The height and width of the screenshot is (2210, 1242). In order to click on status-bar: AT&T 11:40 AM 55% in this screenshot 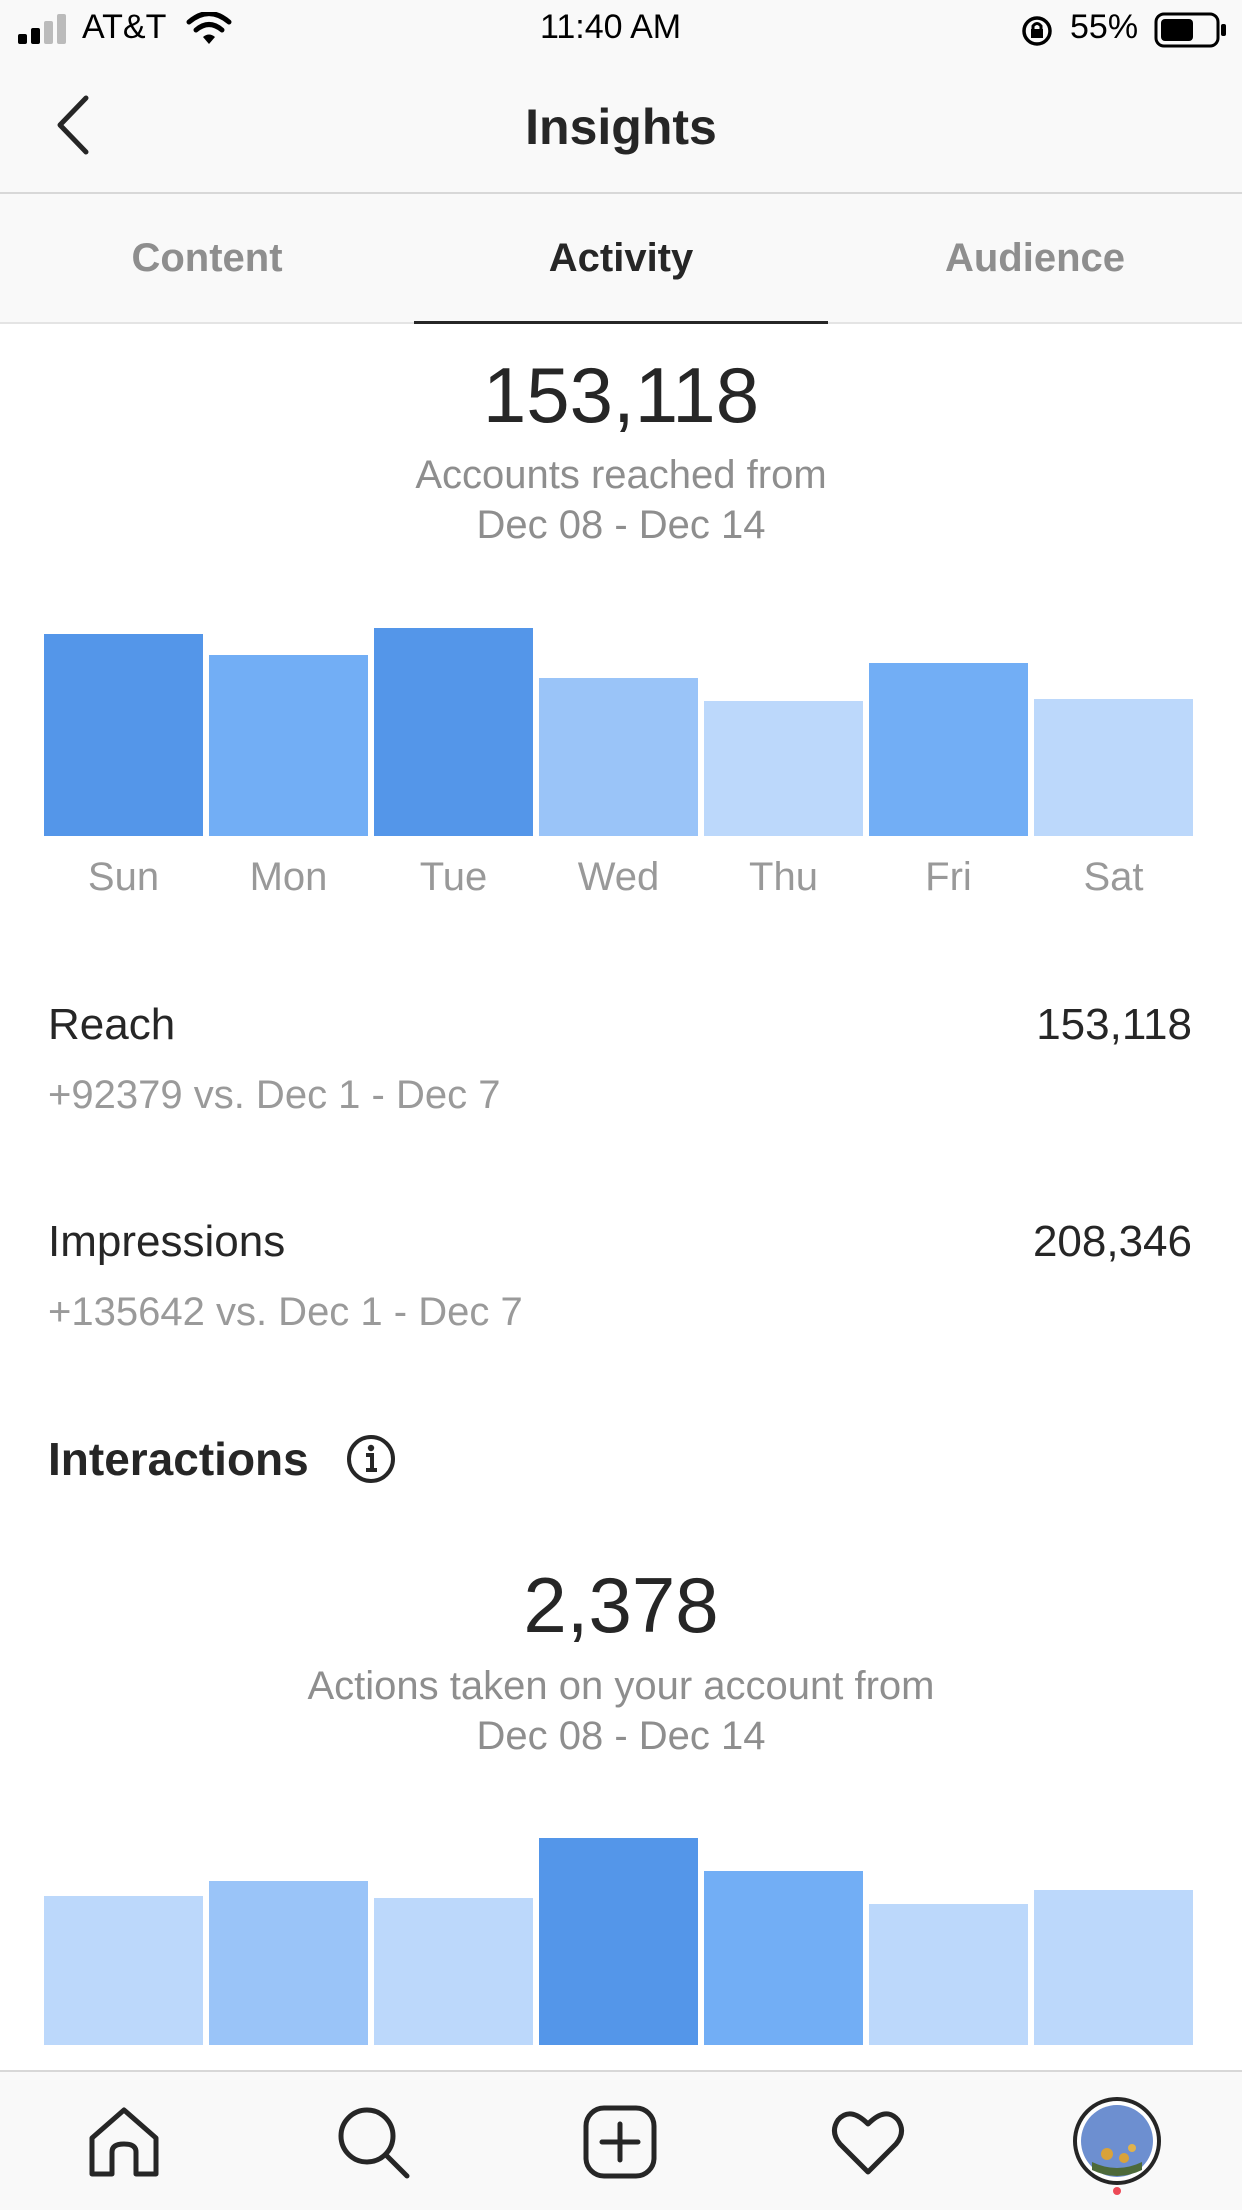, I will do `click(621, 30)`.